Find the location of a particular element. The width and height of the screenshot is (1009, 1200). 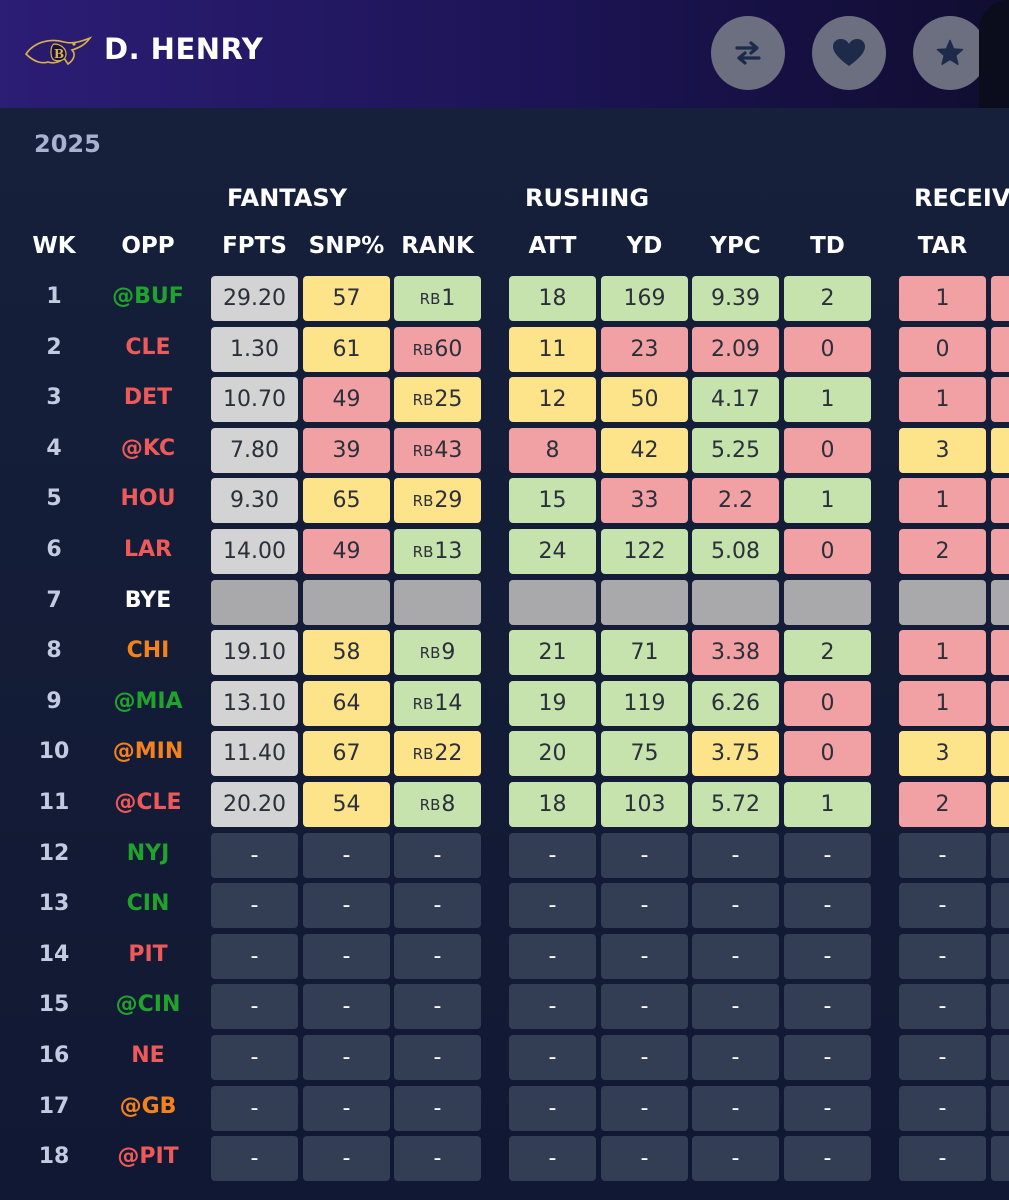

stat-cell-yd: 42 is located at coordinates (644, 450).